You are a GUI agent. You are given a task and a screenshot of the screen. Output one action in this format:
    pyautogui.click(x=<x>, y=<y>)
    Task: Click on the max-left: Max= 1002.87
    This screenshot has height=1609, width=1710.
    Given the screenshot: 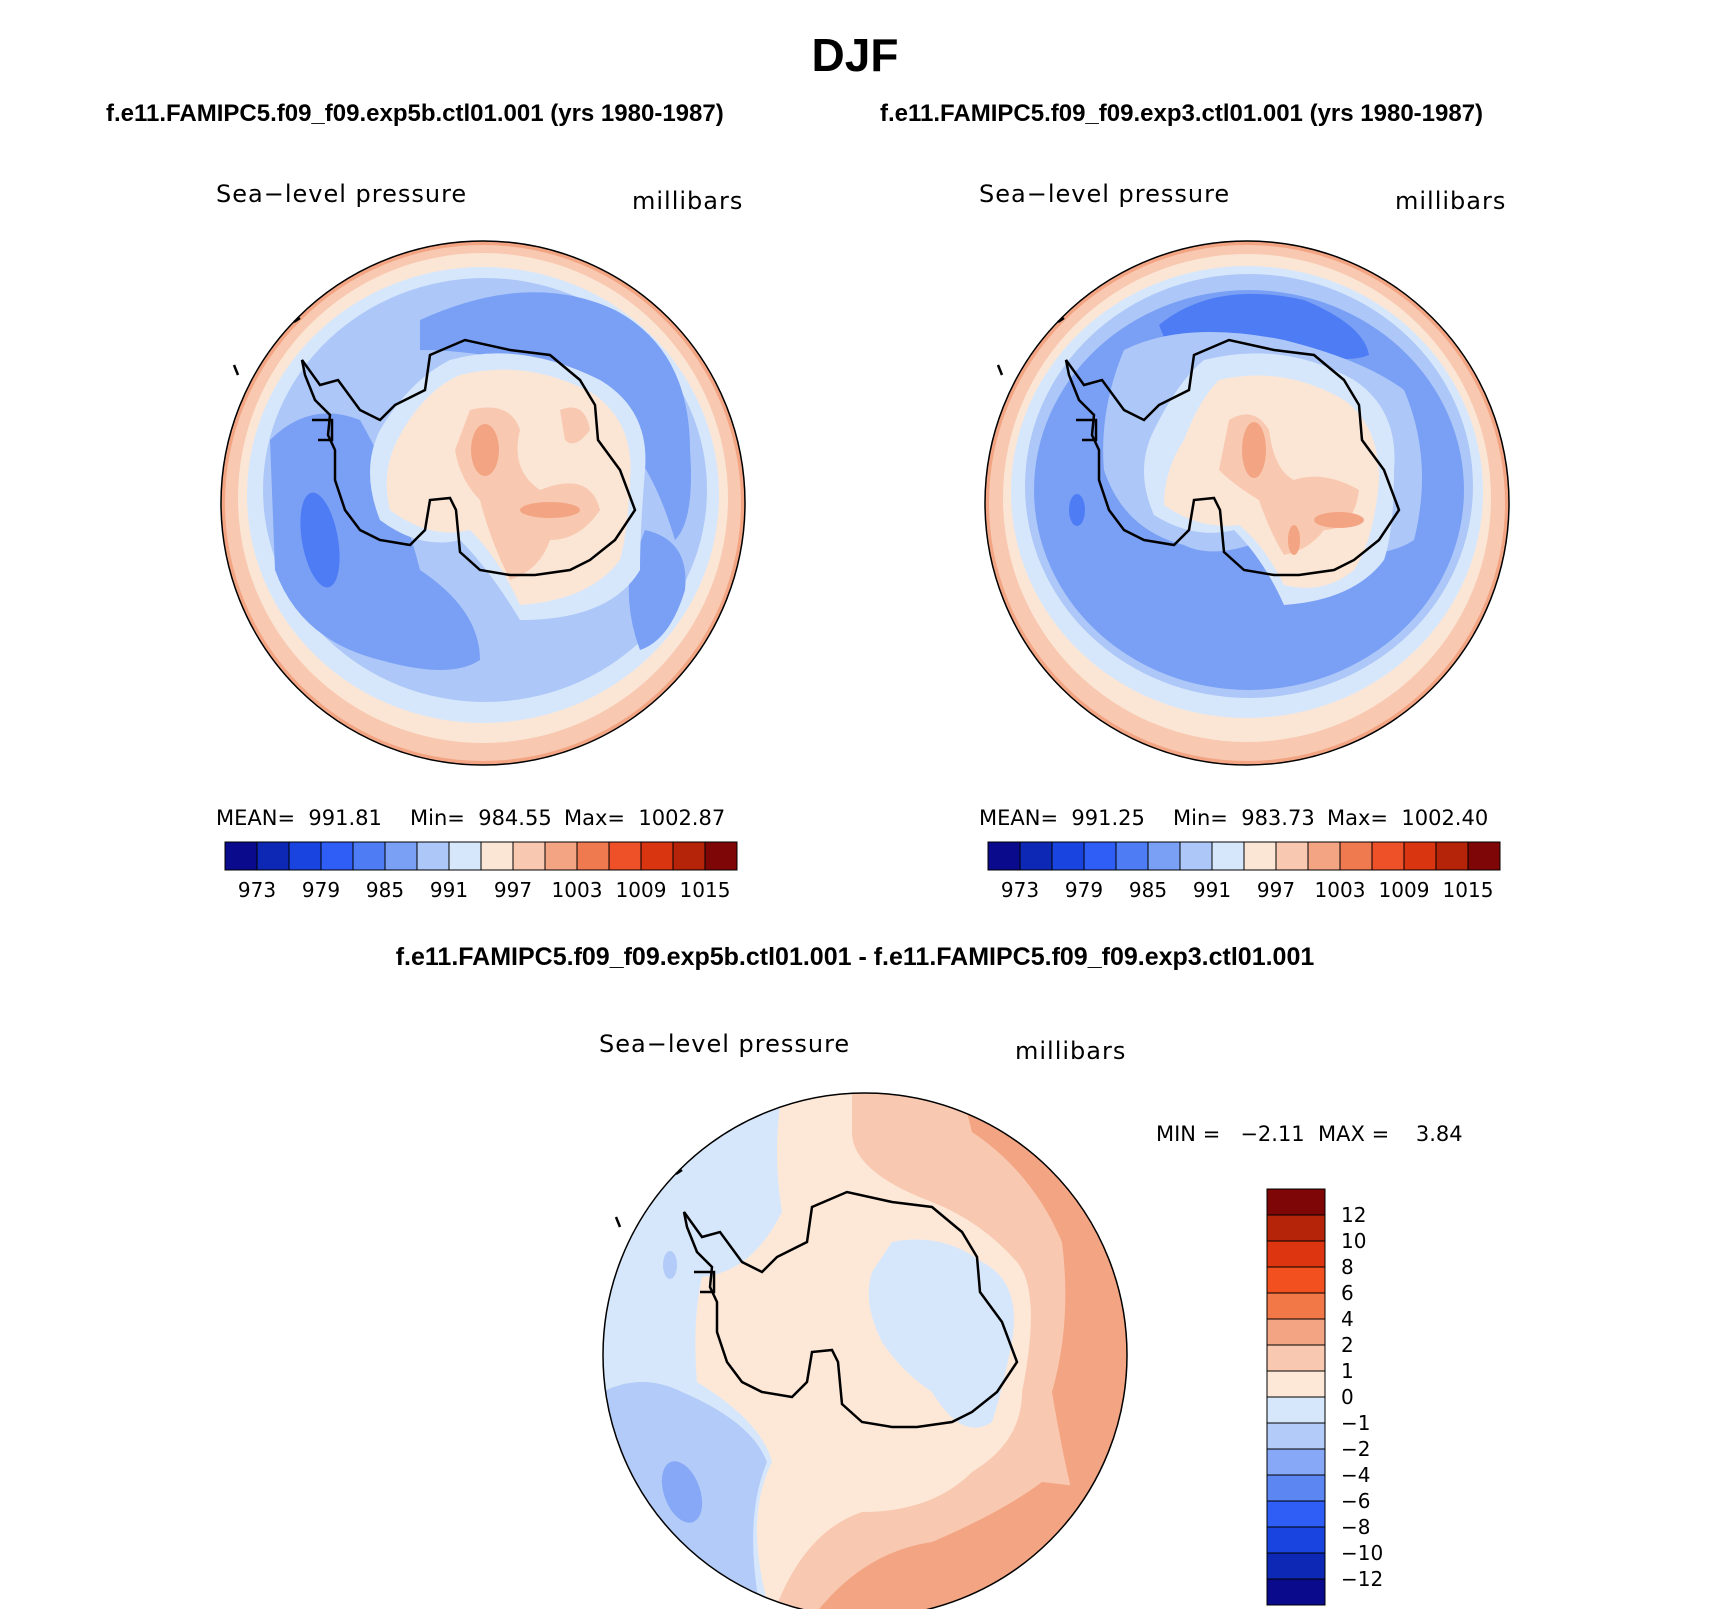 What is the action you would take?
    pyautogui.click(x=645, y=818)
    